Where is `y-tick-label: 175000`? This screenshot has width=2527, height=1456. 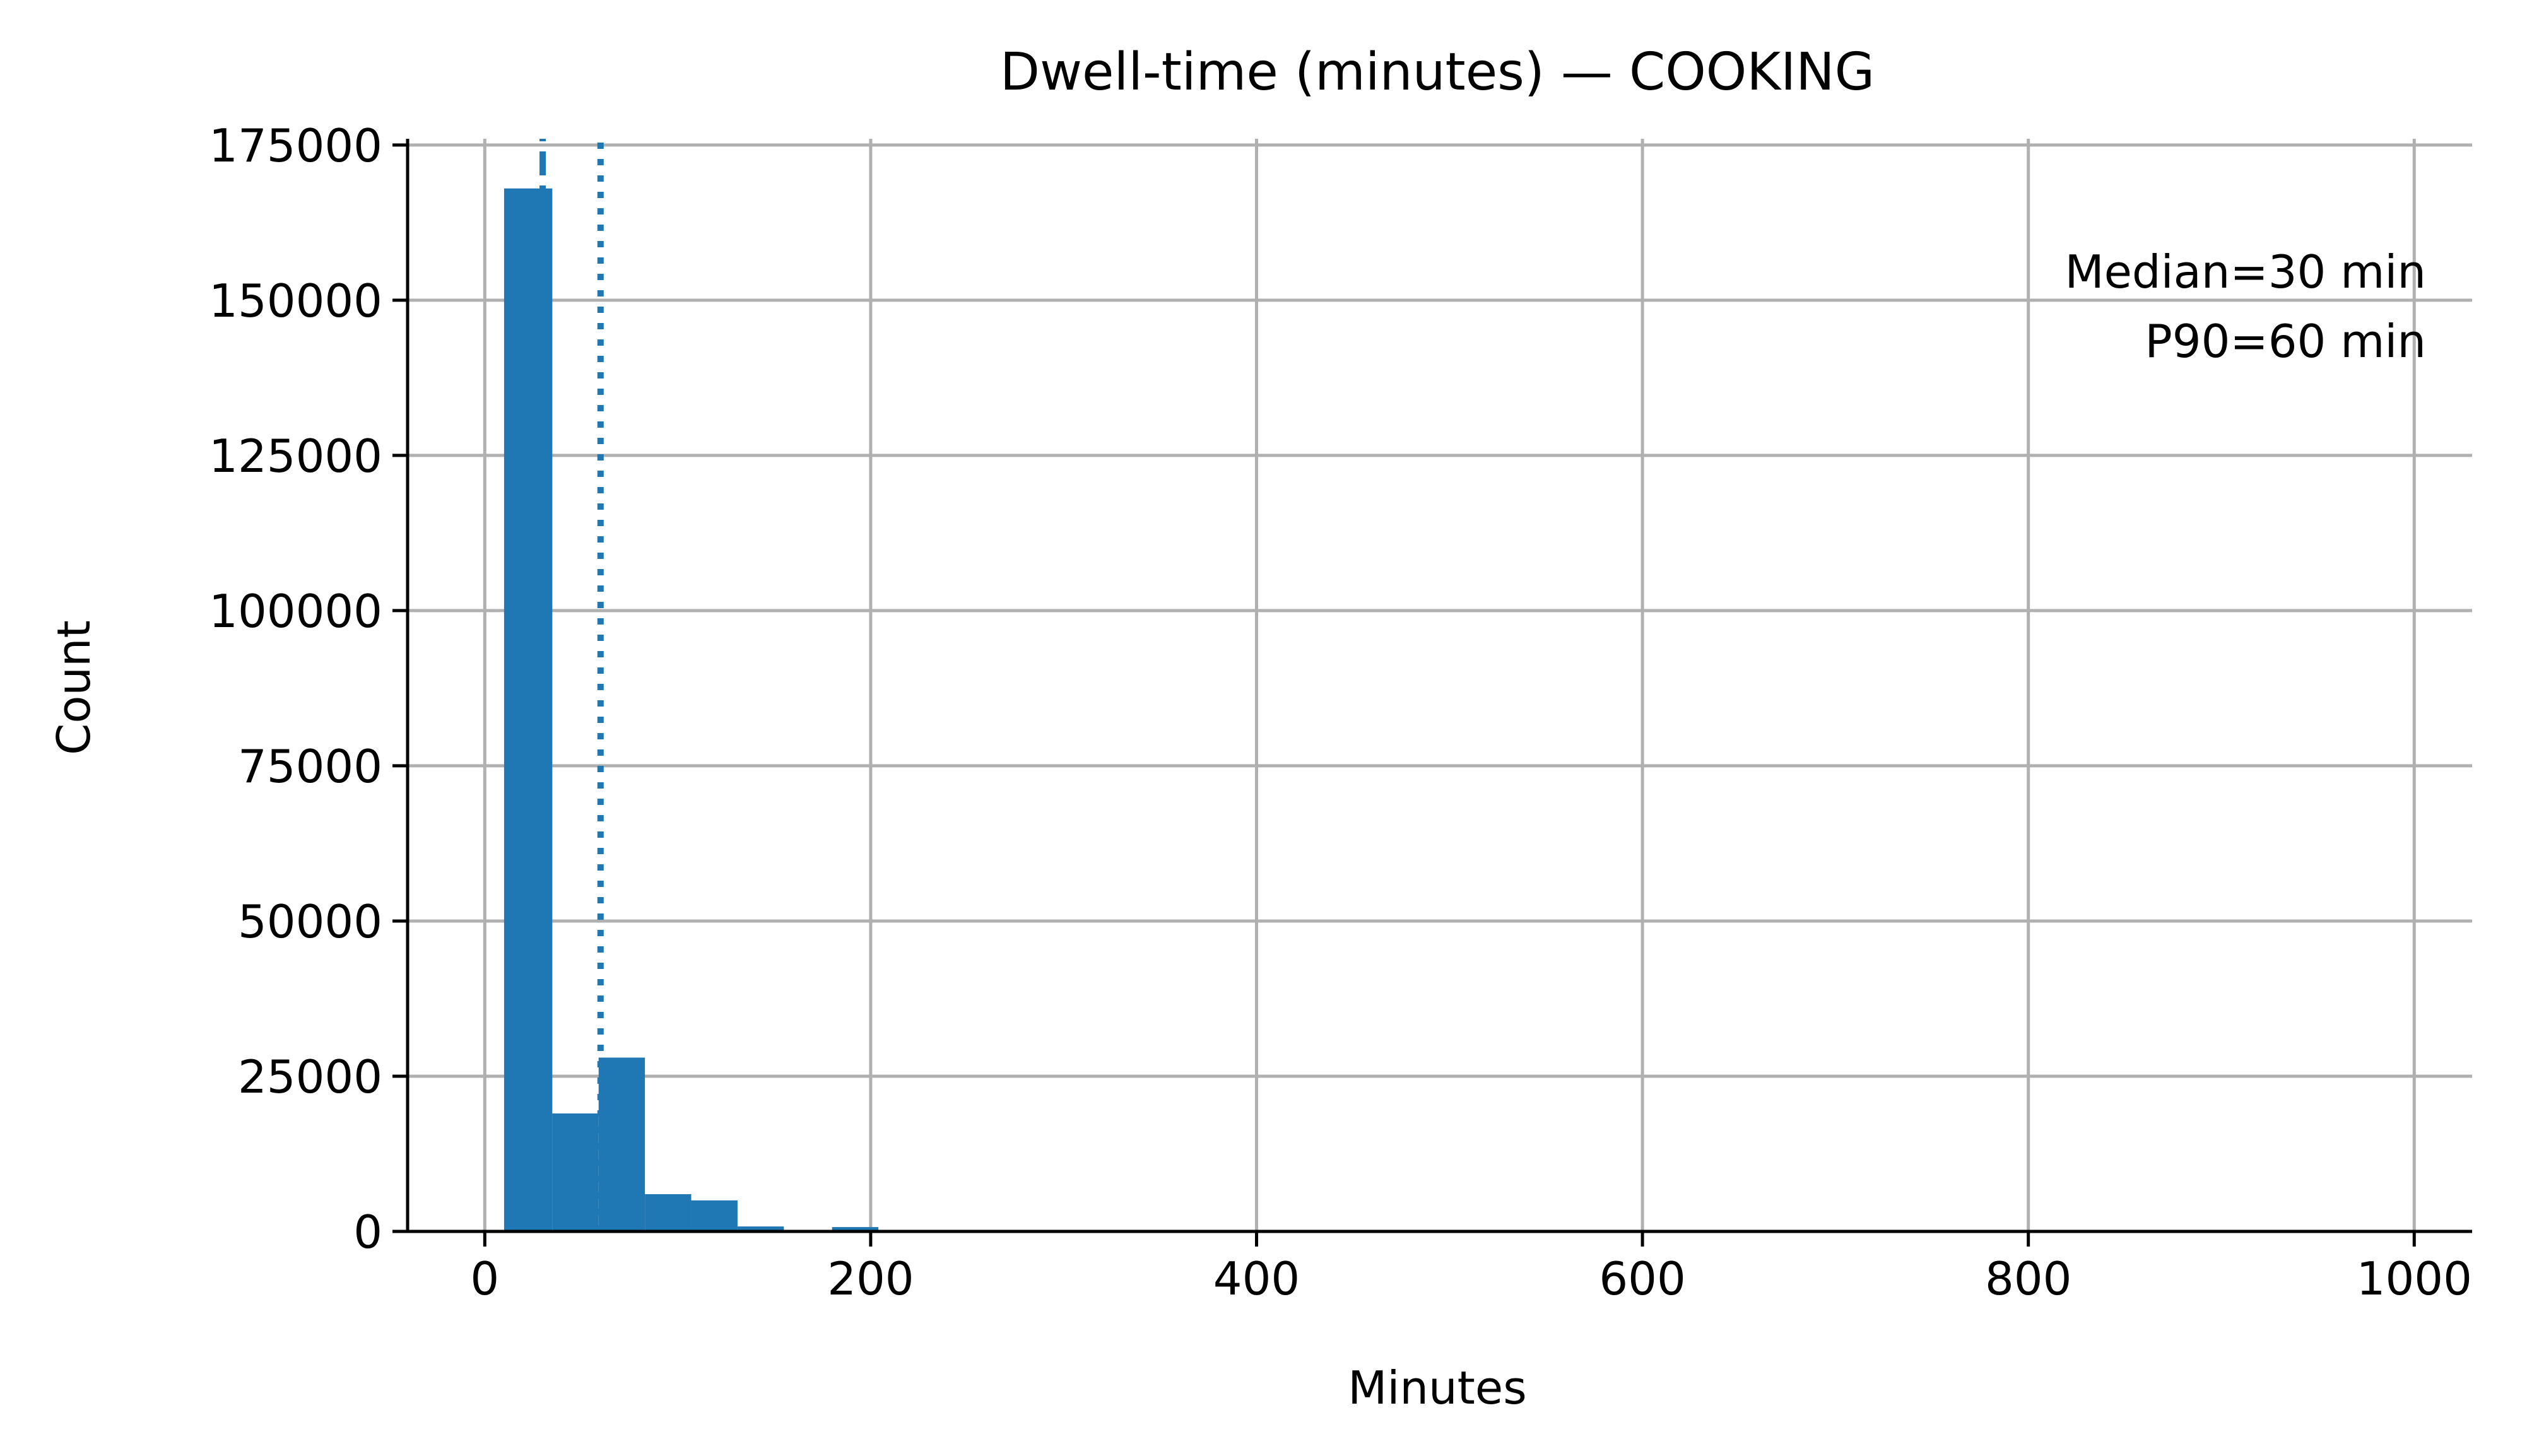
y-tick-label: 175000 is located at coordinates (295, 145).